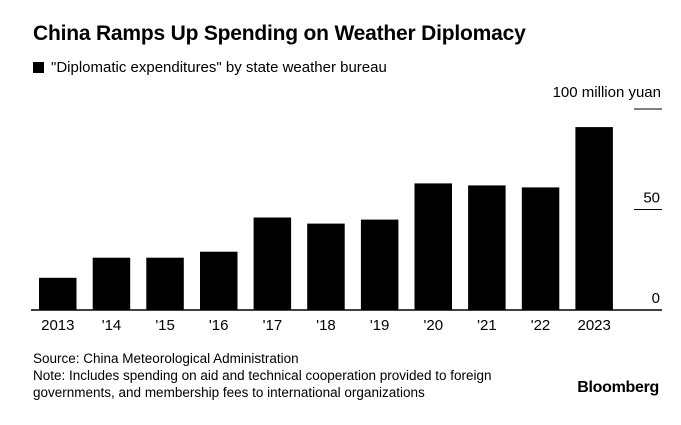 Image resolution: width=681 pixels, height=425 pixels. Describe the element at coordinates (219, 325) in the screenshot. I see `x-tick-label: '16` at that location.